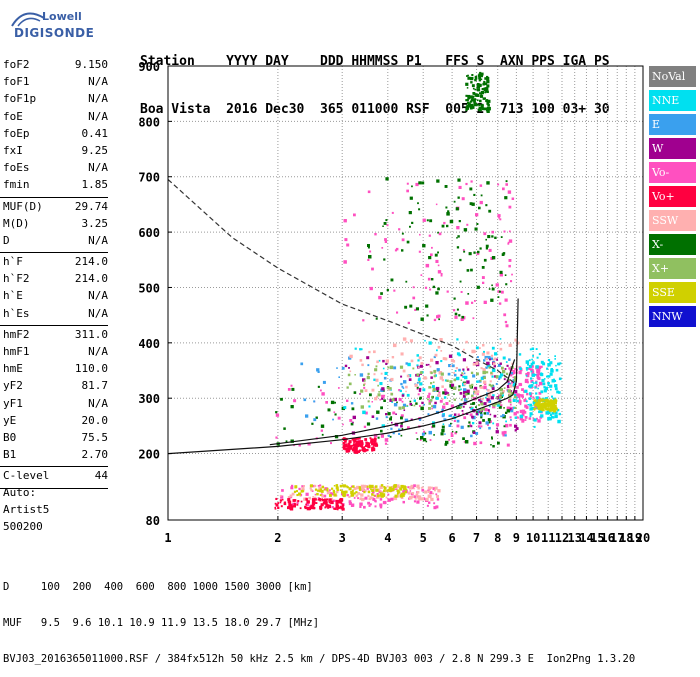 The height and width of the screenshot is (677, 700). I want to click on autoscale-info: Auto: Artist5 500200, so click(26, 509).